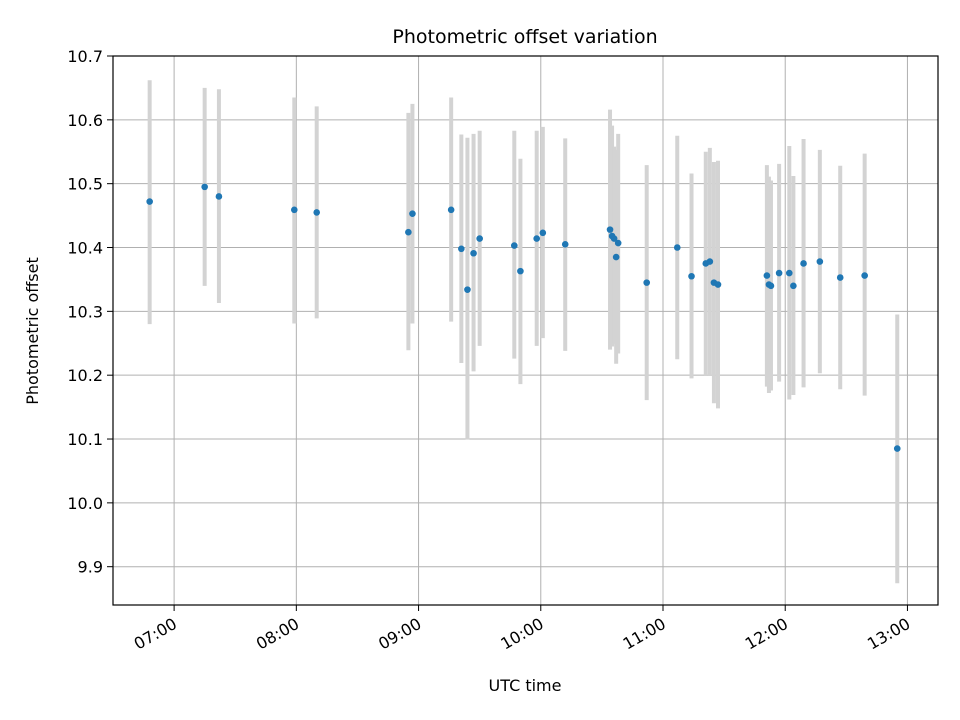 This screenshot has height=720, width=960. I want to click on y-tick-label: 10.6, so click(85, 120).